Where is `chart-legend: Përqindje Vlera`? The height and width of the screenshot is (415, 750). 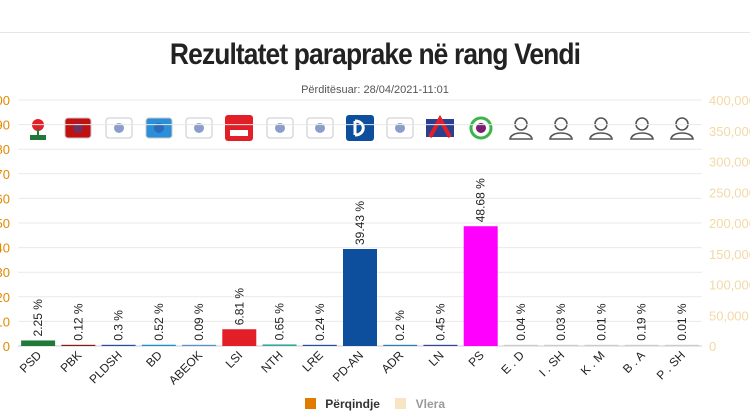
chart-legend: Përqindje Vlera is located at coordinates (375, 404).